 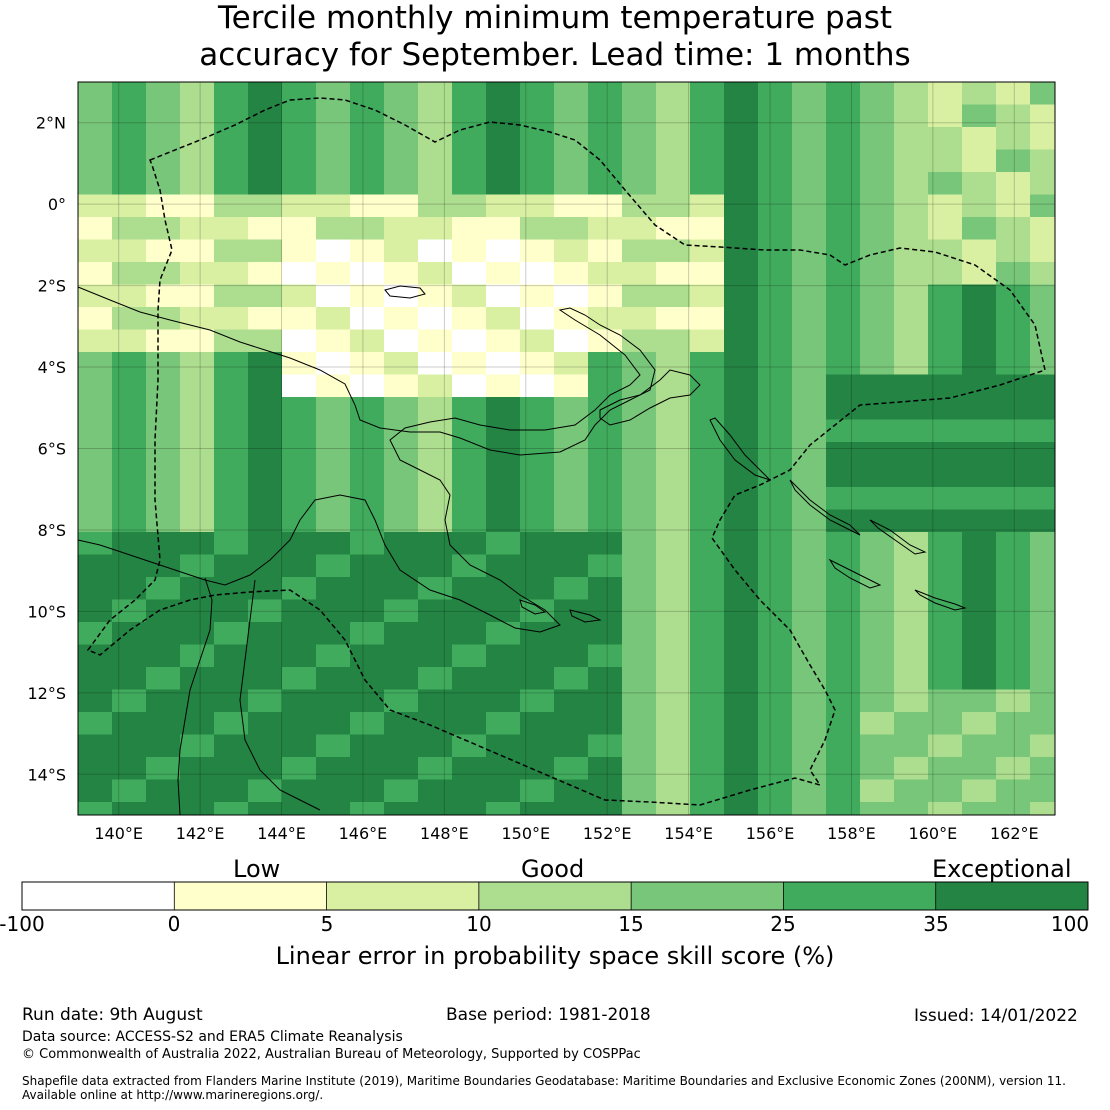 I want to click on makira-coastline, so click(x=940, y=600).